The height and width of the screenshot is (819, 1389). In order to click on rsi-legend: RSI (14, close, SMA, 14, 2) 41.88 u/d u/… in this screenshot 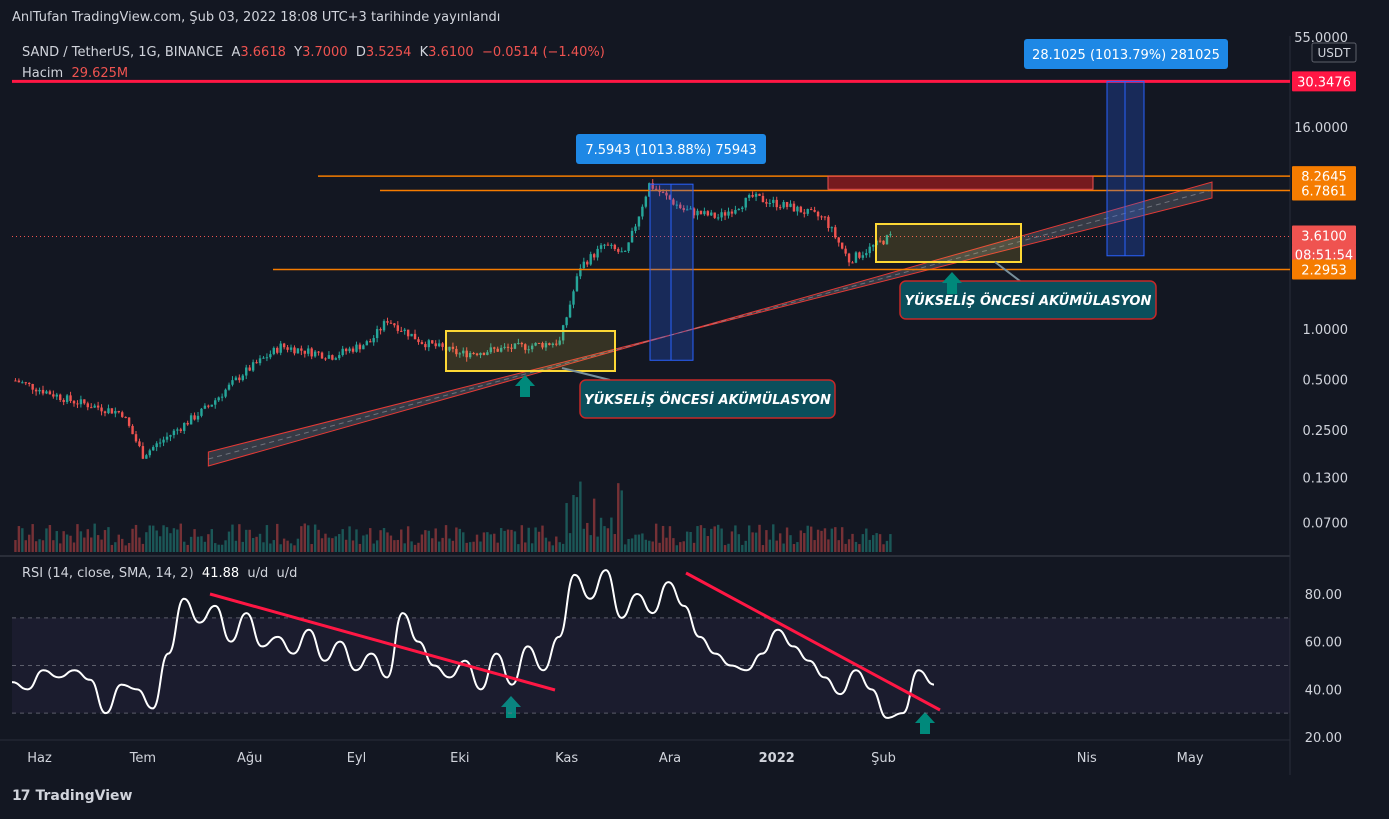, I will do `click(159, 573)`.